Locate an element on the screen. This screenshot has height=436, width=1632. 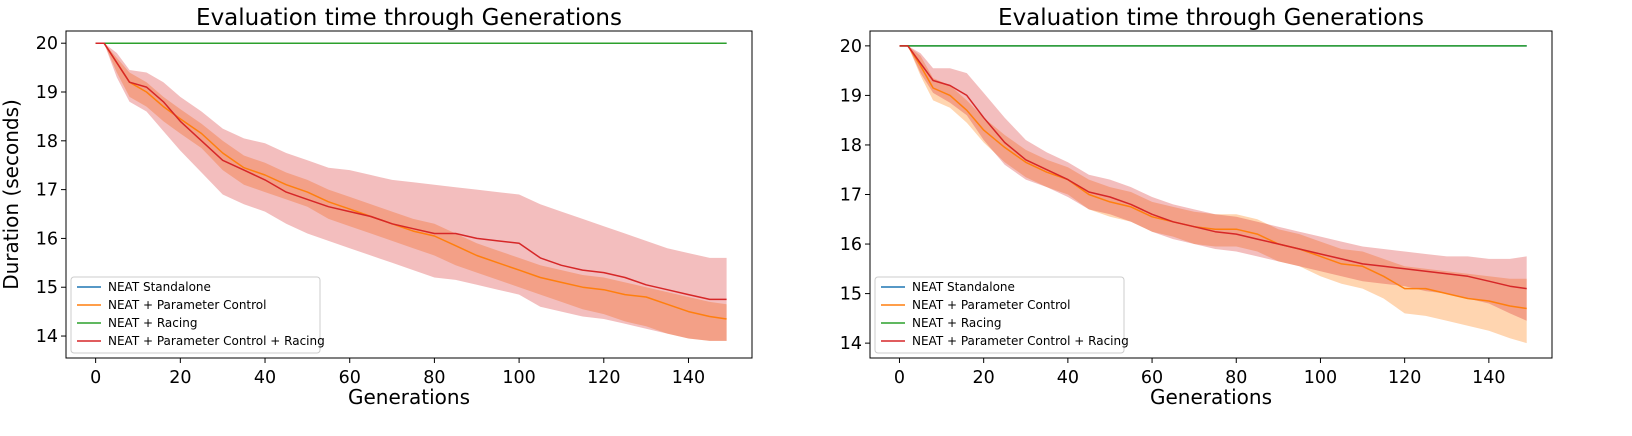
y-axis-label: Duration (seconds) is located at coordinates (11, 194).